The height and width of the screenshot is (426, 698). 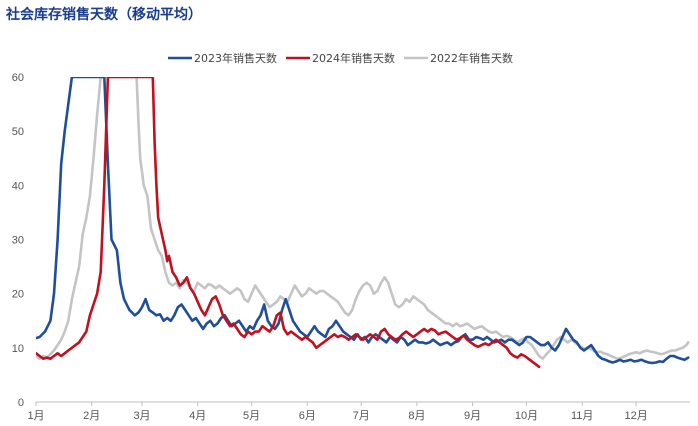 I want to click on x-tick-label: 9月, so click(x=472, y=416).